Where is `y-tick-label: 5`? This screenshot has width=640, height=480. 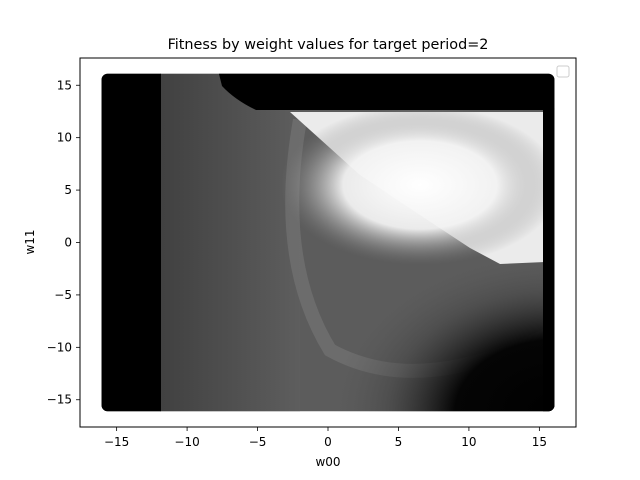 y-tick-label: 5 is located at coordinates (68, 190).